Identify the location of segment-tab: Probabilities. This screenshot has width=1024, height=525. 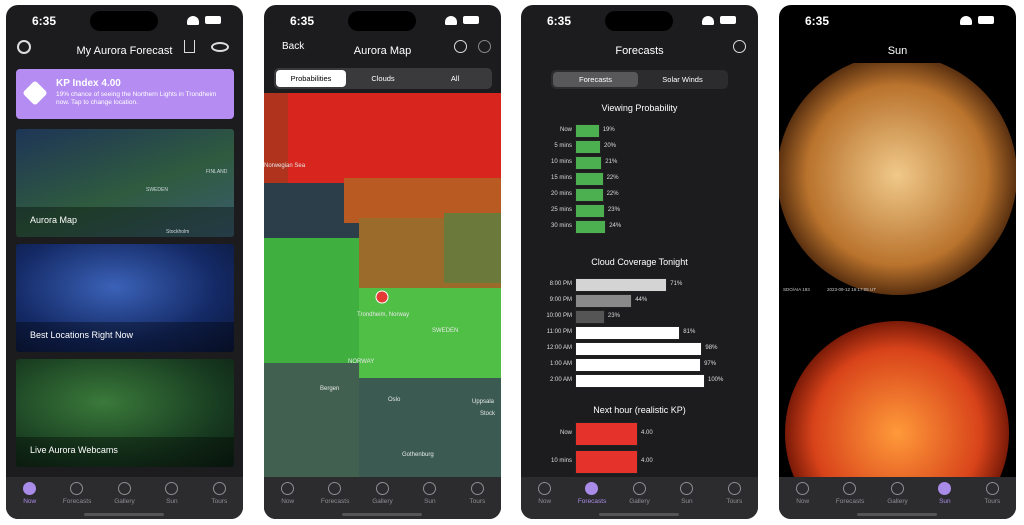
(311, 78).